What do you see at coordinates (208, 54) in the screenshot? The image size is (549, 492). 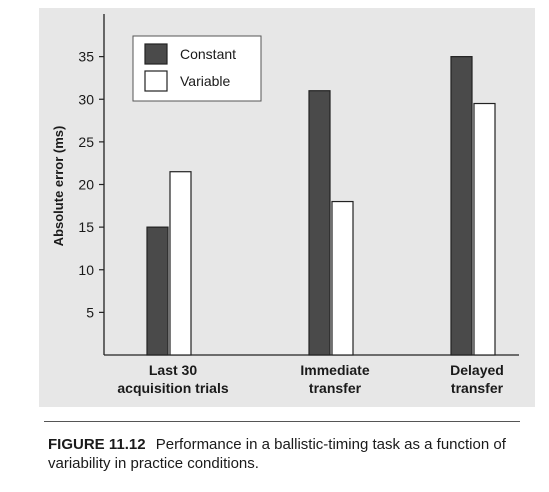 I see `legend-label-constant: Constant` at bounding box center [208, 54].